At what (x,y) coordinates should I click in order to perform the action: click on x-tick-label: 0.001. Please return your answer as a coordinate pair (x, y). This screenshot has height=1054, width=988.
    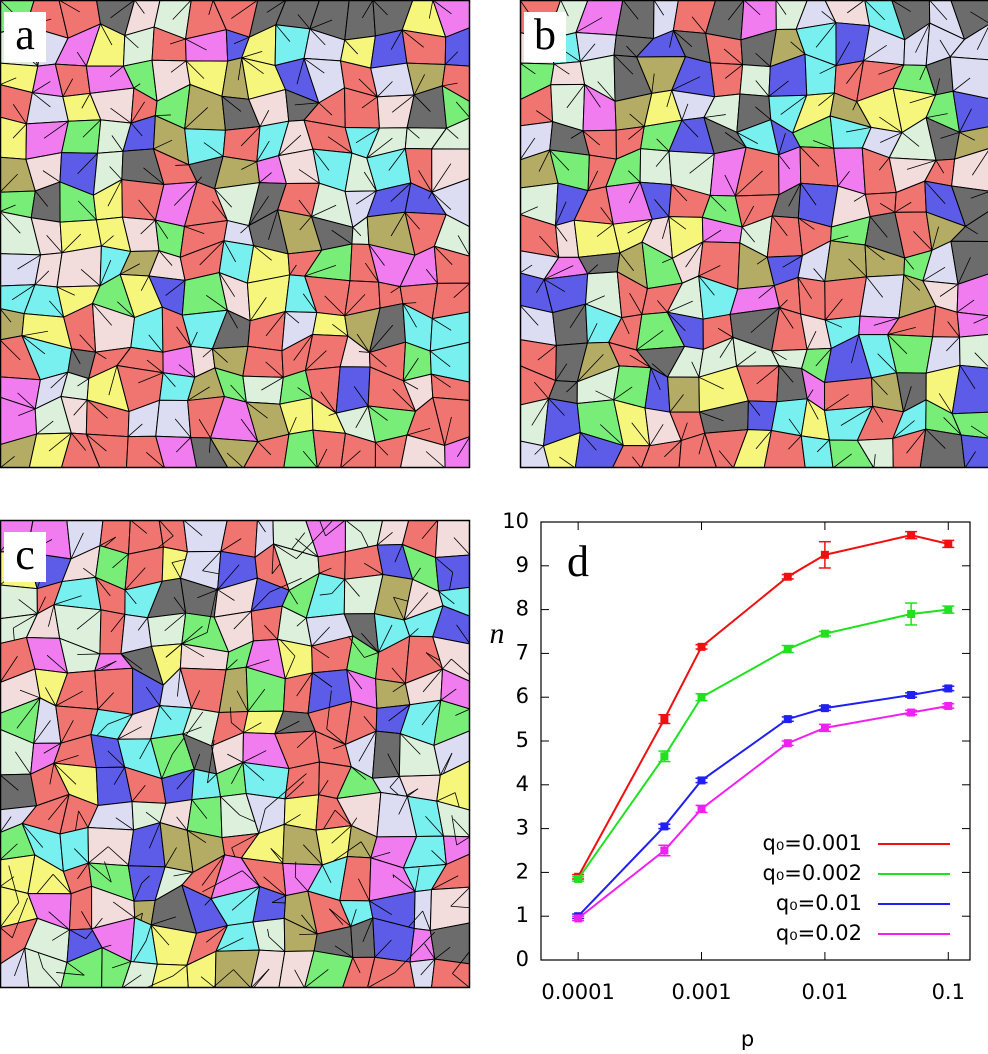
    Looking at the image, I should click on (701, 992).